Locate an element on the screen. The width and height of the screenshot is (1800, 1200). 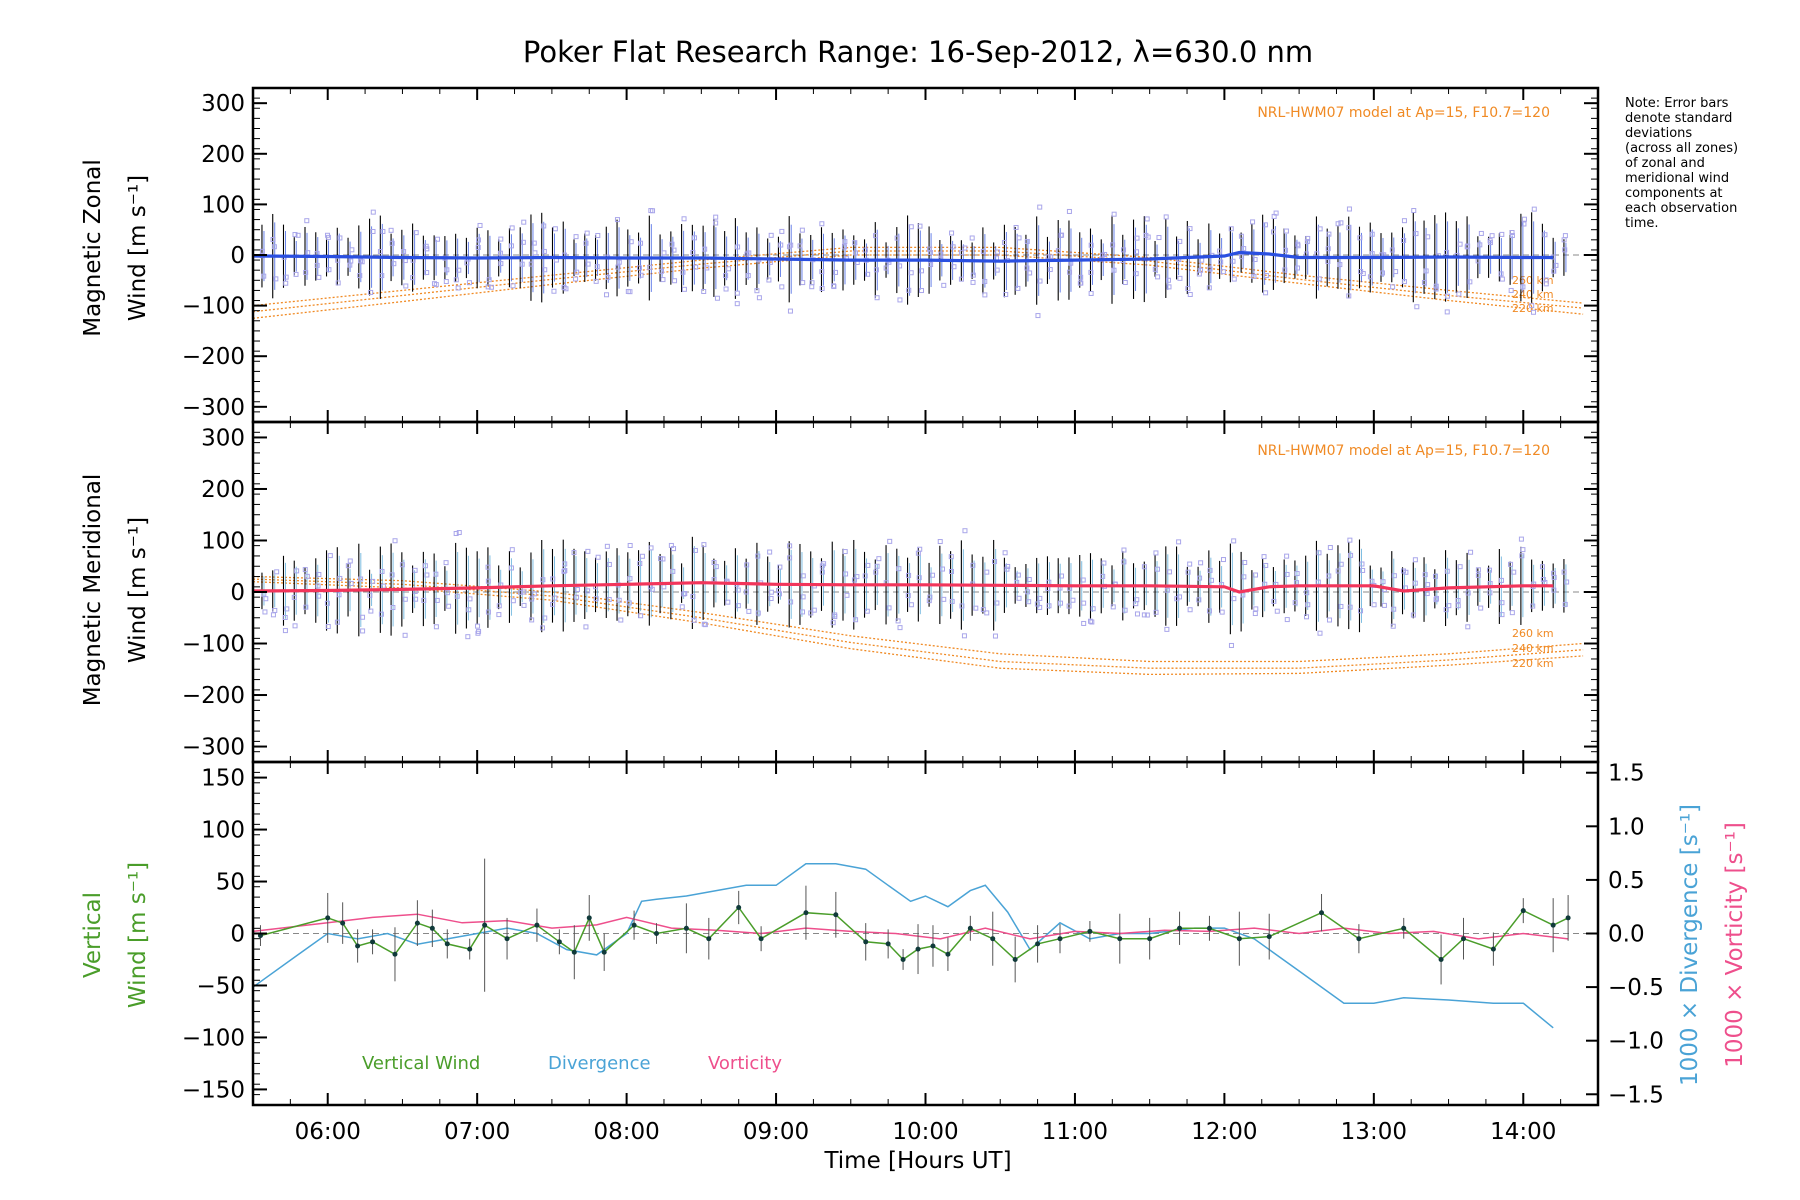
y-tick-label: 300 is located at coordinates (223, 104).